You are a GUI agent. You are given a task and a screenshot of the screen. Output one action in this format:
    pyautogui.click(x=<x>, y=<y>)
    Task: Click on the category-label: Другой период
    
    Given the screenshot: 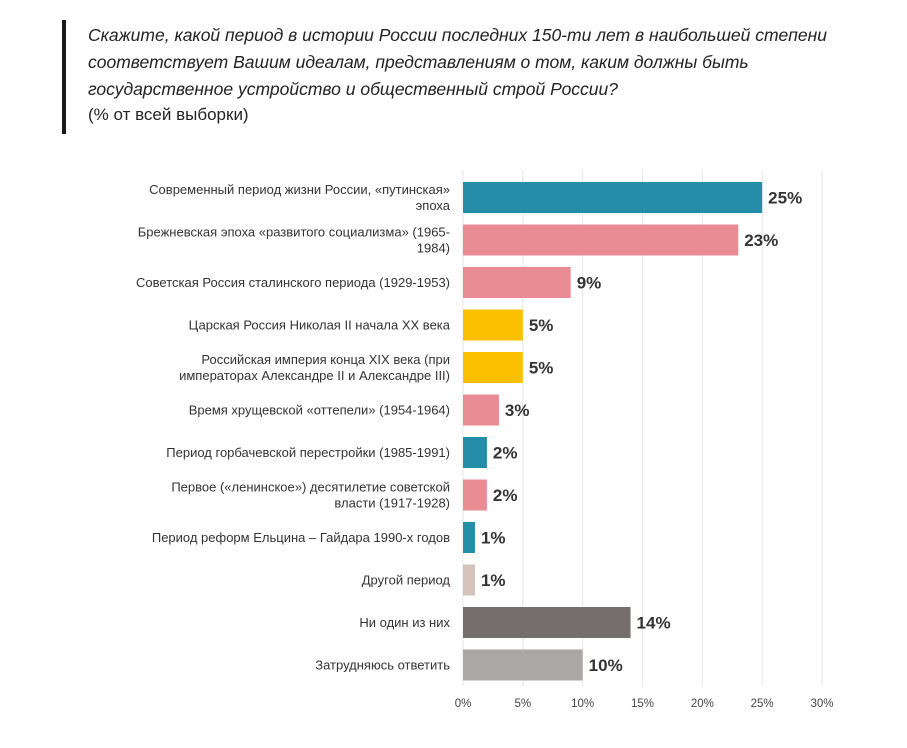 What is the action you would take?
    pyautogui.click(x=406, y=580)
    